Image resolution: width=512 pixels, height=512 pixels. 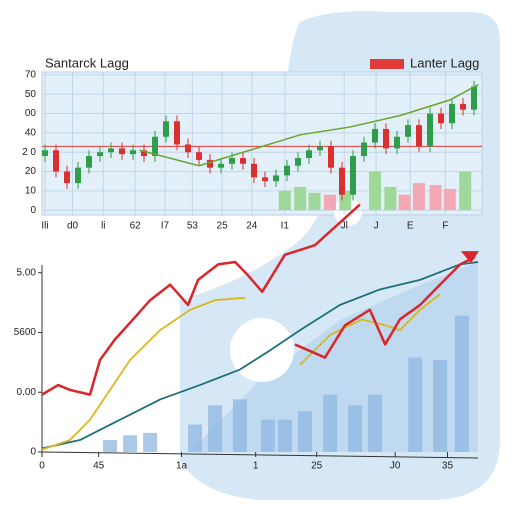 What do you see at coordinates (99, 466) in the screenshot?
I see `x-tick-label: 45` at bounding box center [99, 466].